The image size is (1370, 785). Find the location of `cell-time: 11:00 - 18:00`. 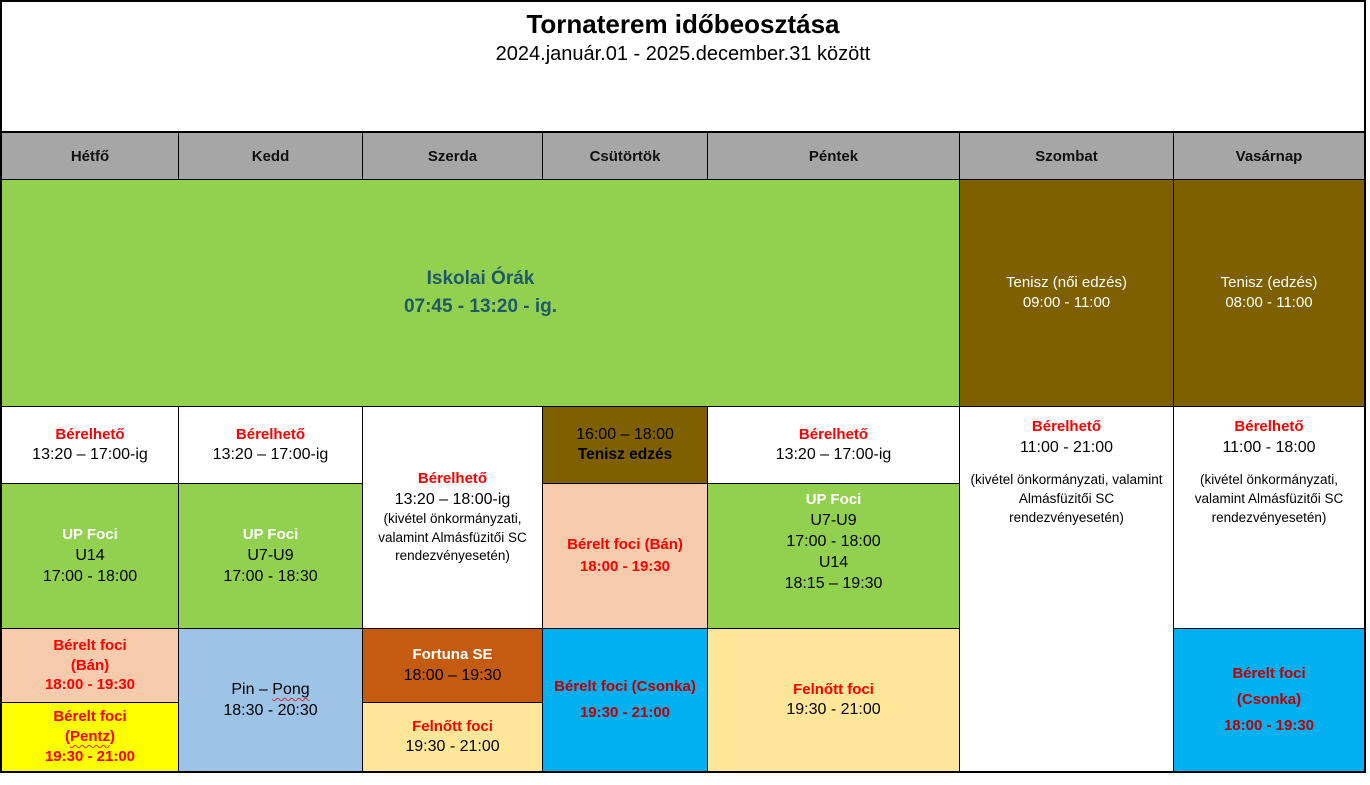

cell-time: 11:00 - 18:00 is located at coordinates (1269, 447).